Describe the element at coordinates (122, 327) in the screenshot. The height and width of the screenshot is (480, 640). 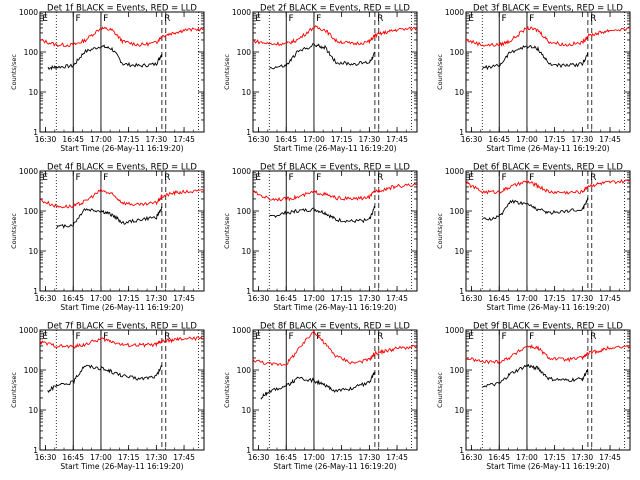
I see `panel-title: Det 7f BLACK = Events, RED = LLD` at that location.